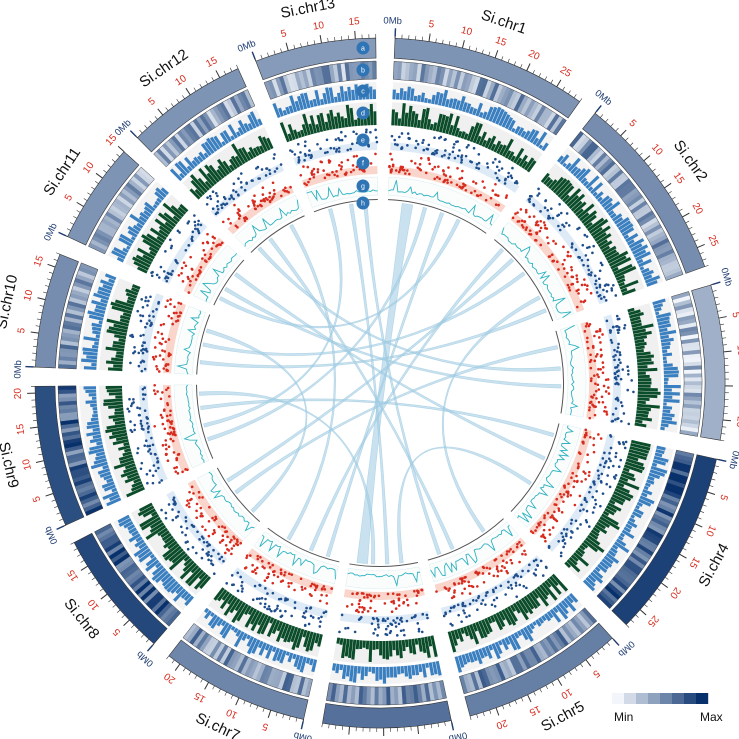 The image size is (739, 739). I want to click on synteny-link, so click(377, 418).